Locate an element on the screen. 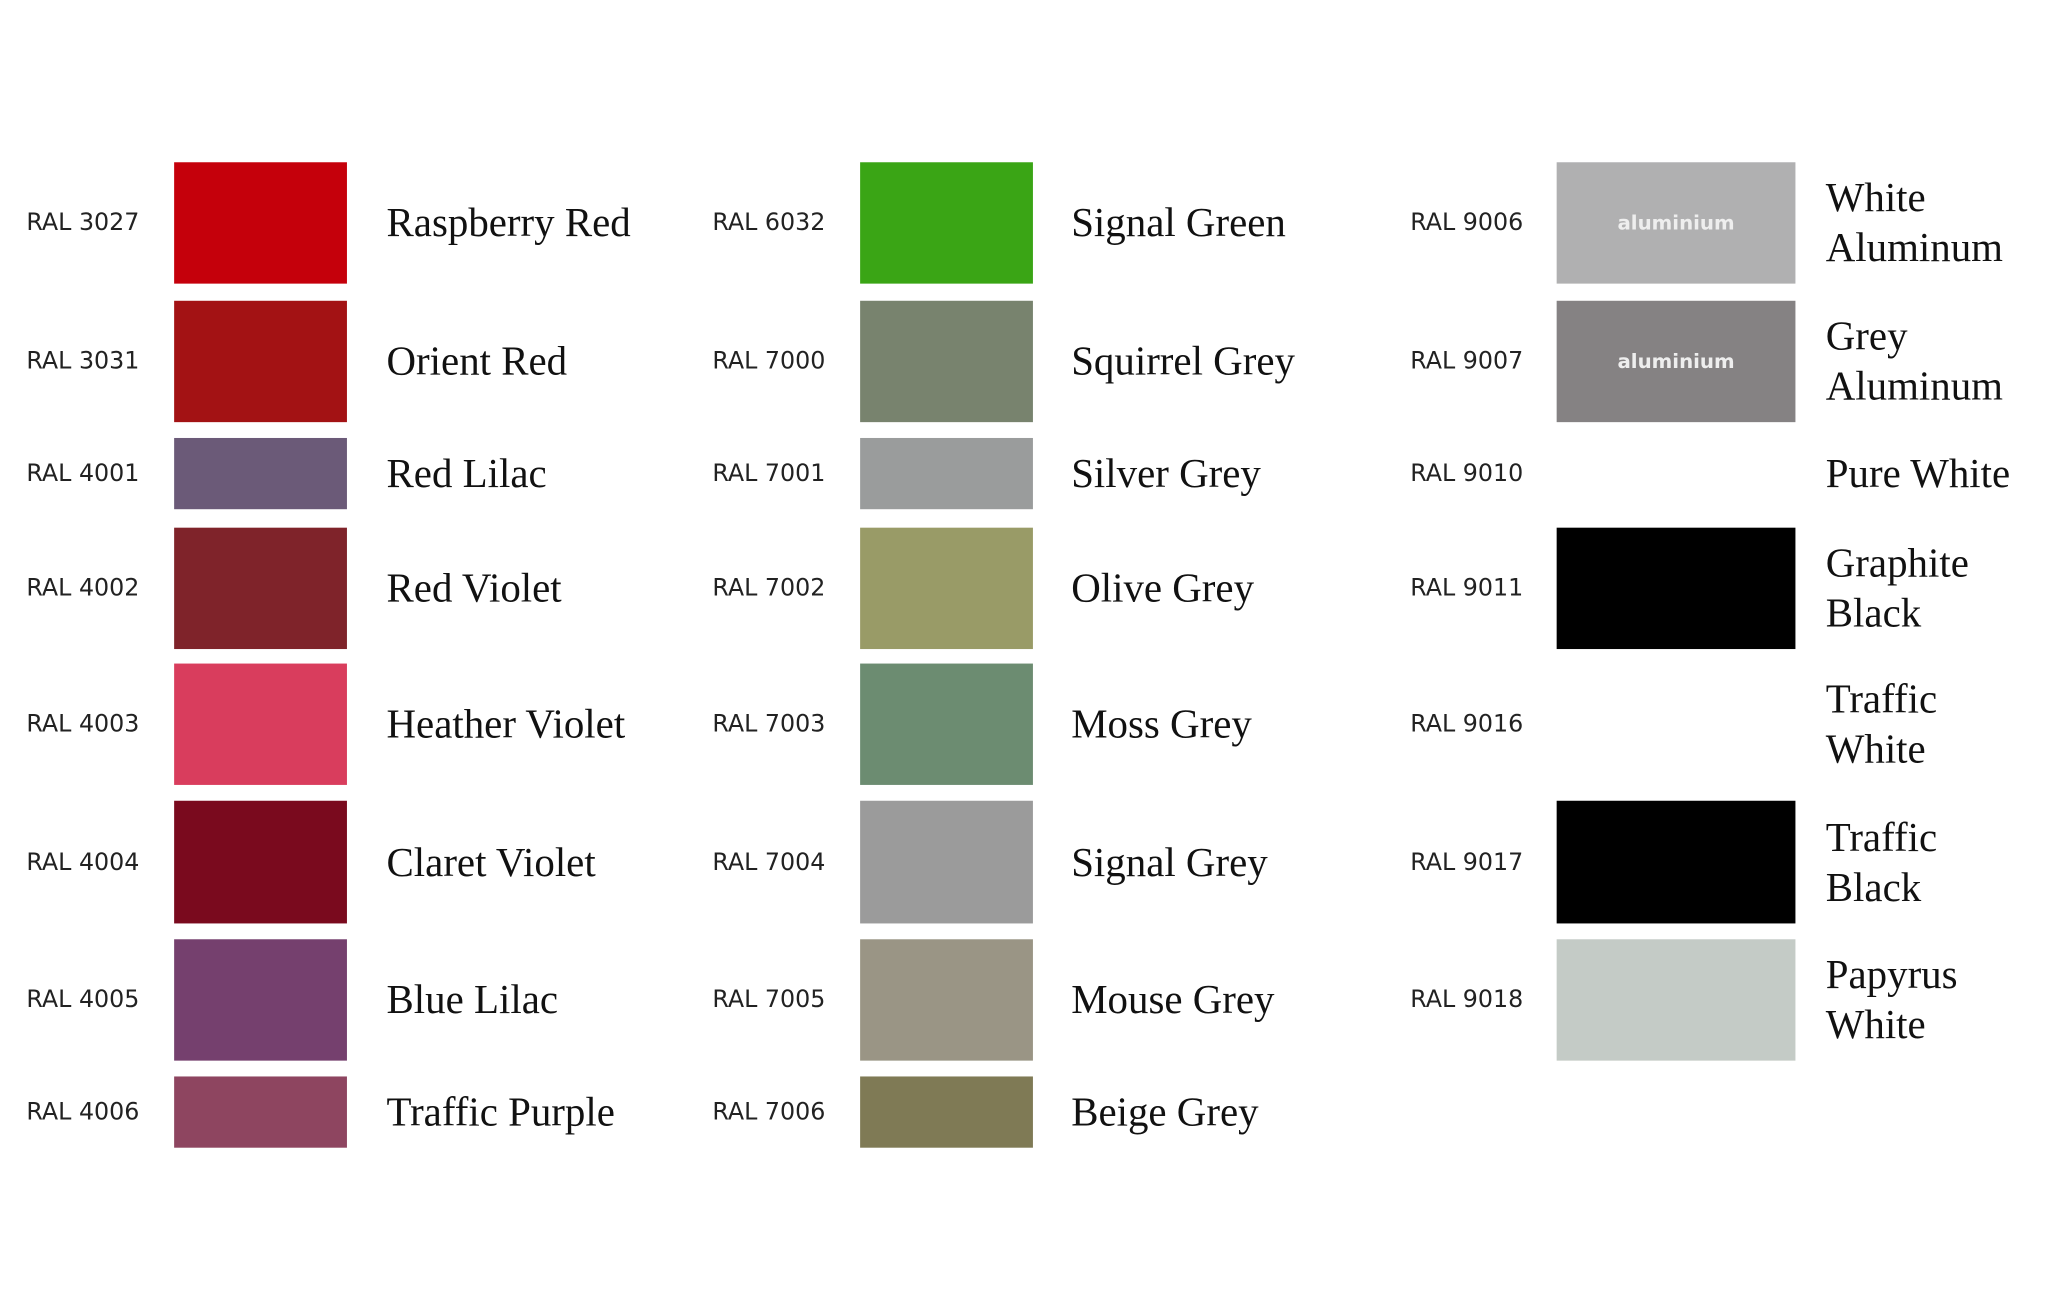  color-name: Claret Violet is located at coordinates (491, 861).